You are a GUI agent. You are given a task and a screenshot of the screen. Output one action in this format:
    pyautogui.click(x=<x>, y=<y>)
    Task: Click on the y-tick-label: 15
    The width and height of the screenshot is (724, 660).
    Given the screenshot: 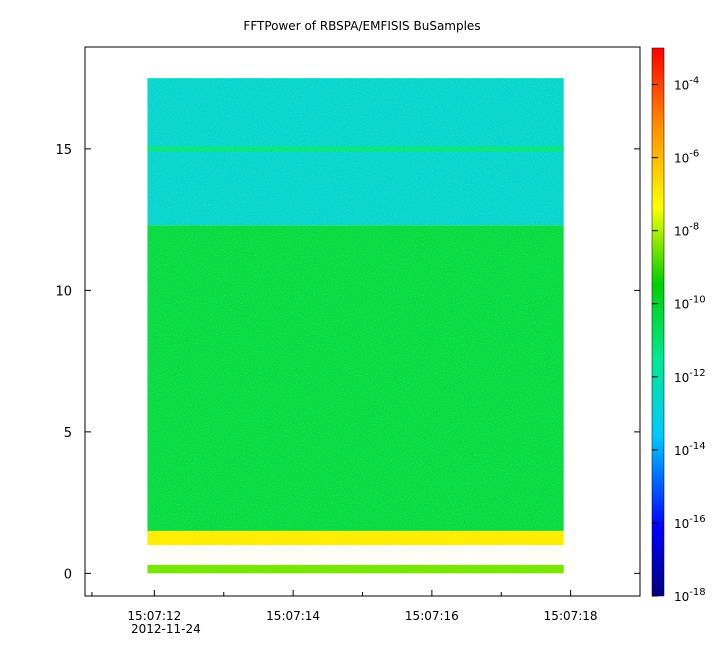 What is the action you would take?
    pyautogui.click(x=63, y=150)
    